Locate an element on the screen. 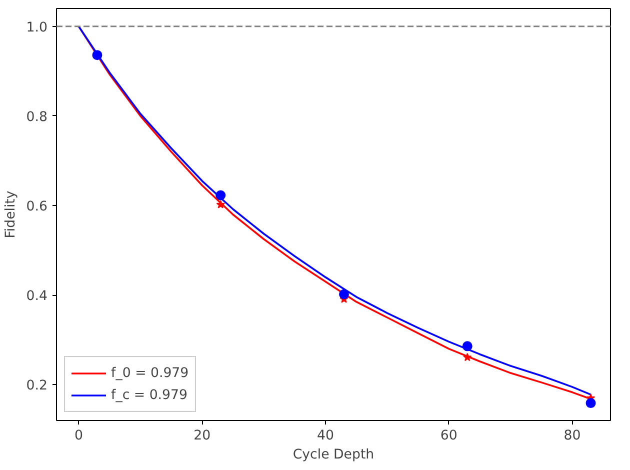 This screenshot has width=630, height=470. y-tick-label: 1.0 is located at coordinates (37, 28).